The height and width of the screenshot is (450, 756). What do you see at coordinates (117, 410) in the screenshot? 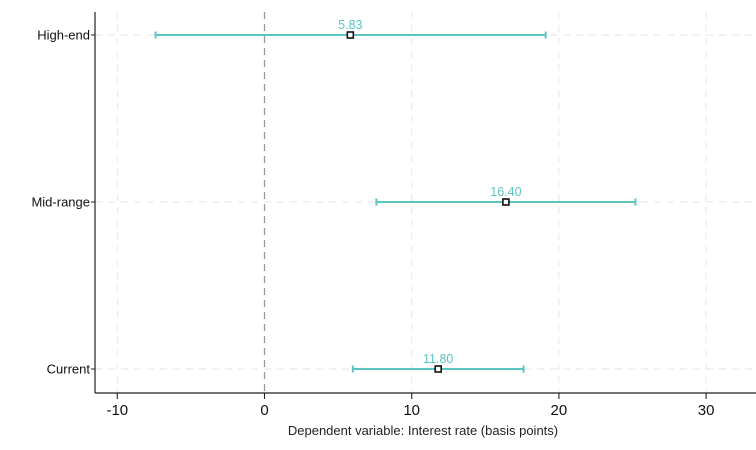
I see `x-tick-label: -10` at bounding box center [117, 410].